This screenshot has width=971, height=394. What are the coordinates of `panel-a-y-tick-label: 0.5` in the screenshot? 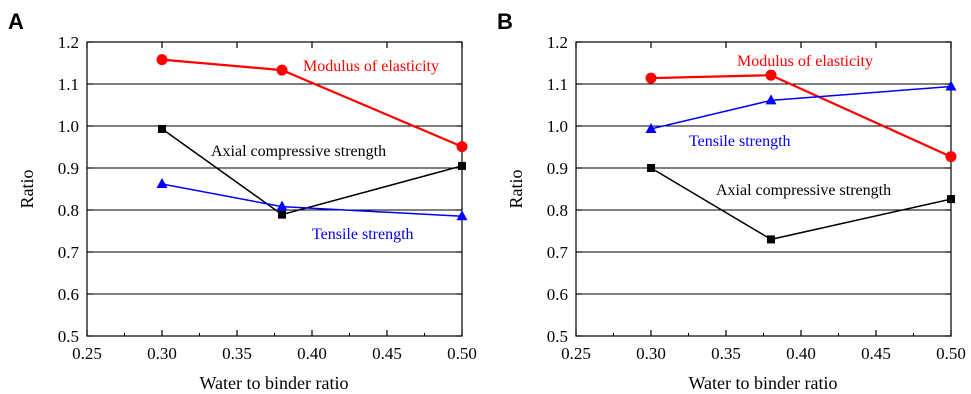 It's located at (68, 336).